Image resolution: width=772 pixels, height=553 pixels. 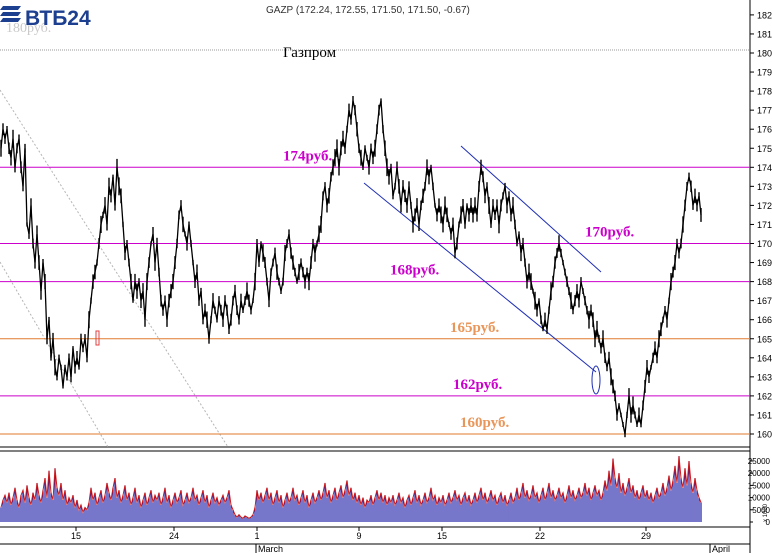 What do you see at coordinates (764, 339) in the screenshot?
I see `price-tick-label: 165` at bounding box center [764, 339].